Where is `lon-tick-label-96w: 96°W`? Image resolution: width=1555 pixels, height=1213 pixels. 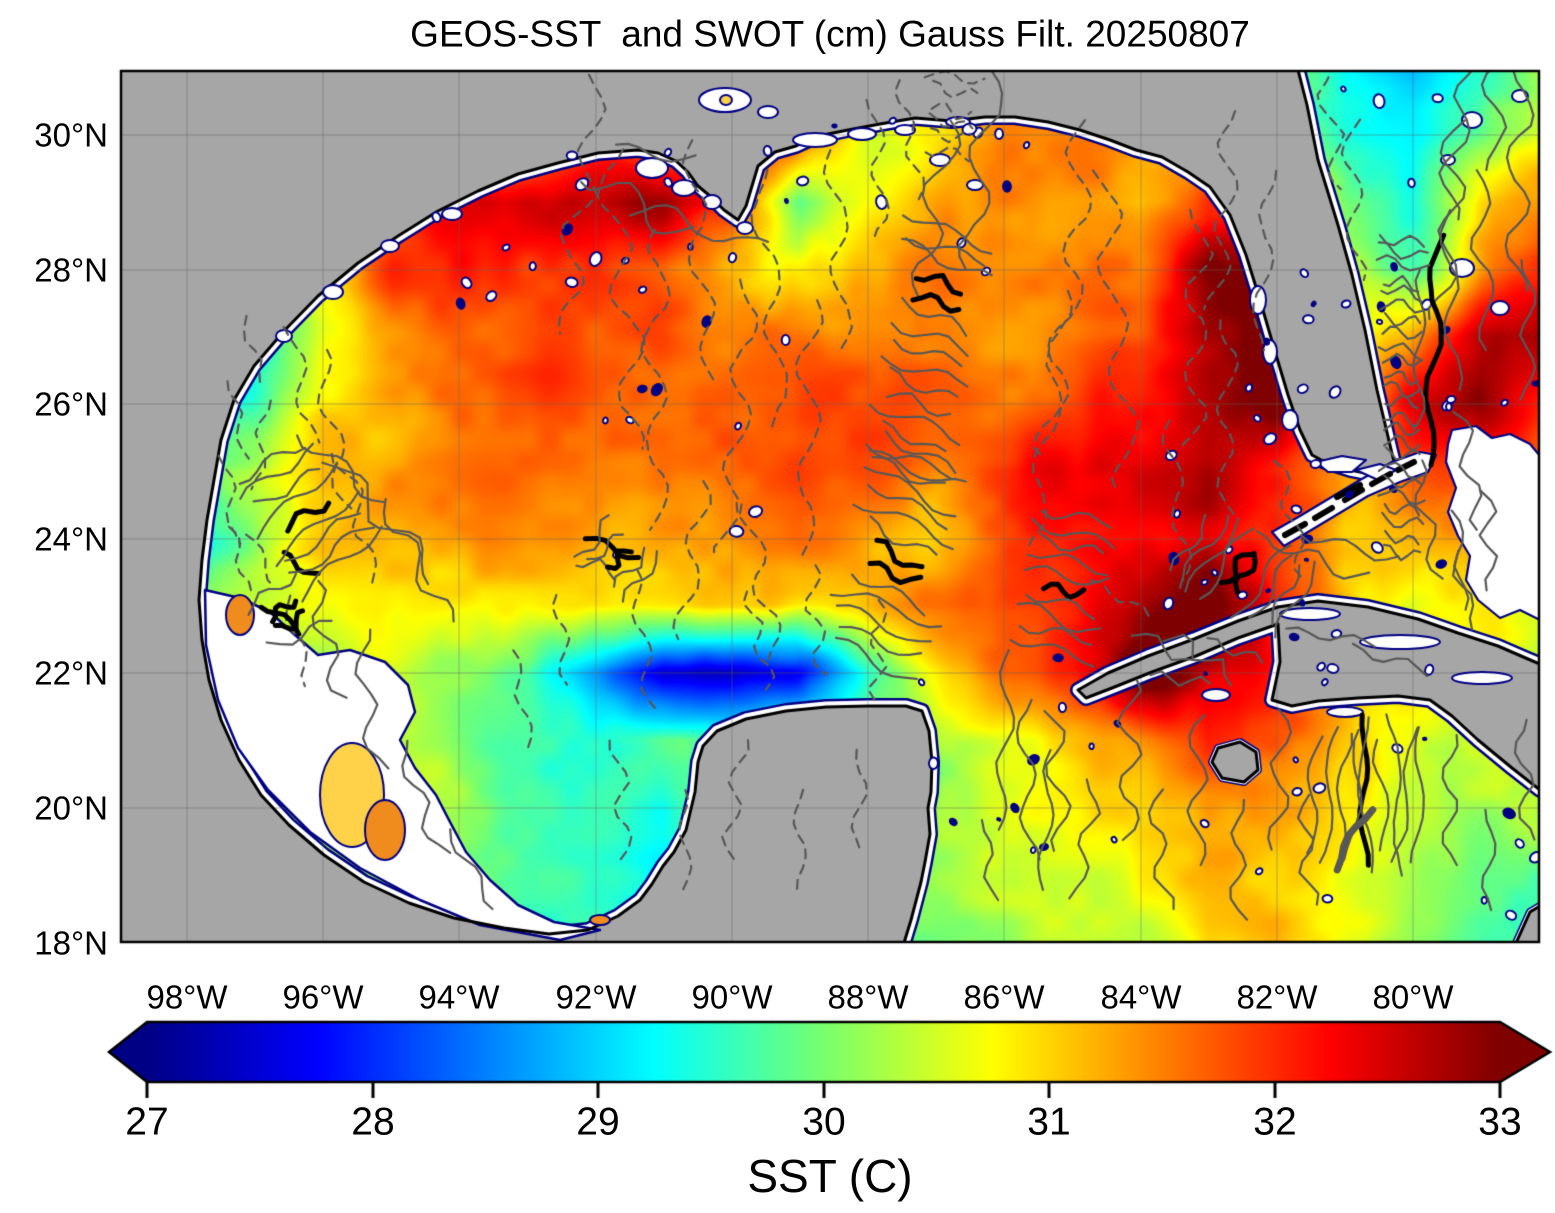 lon-tick-label-96w: 96°W is located at coordinates (323, 997).